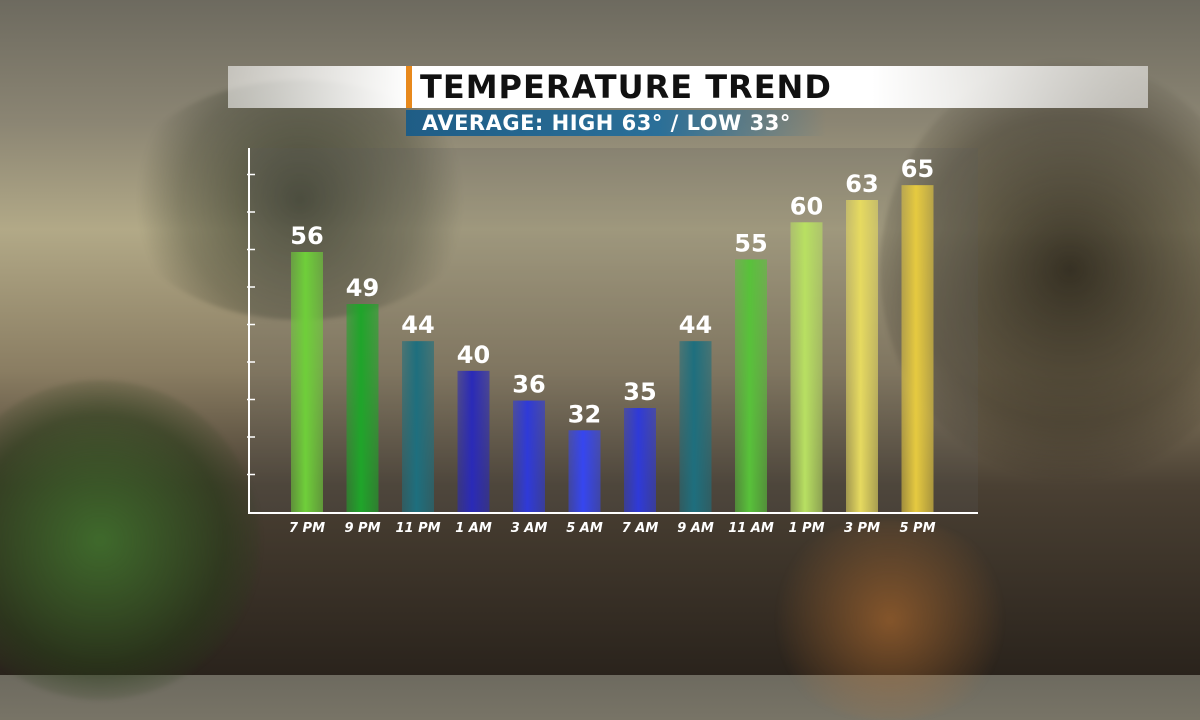  Describe the element at coordinates (751, 528) in the screenshot. I see `x-tick-label: 11 AM` at that location.